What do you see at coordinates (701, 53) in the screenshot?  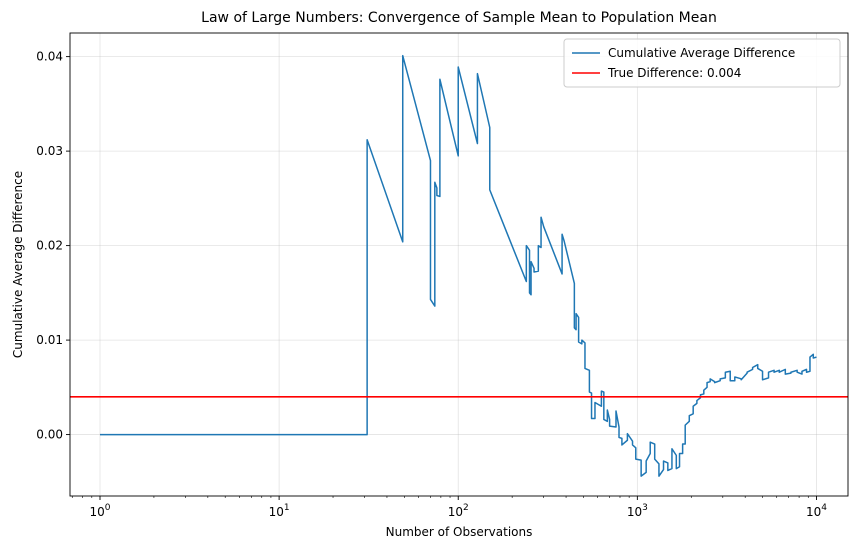 I see `legend-label-cumulative-average: Cumulative Average Difference` at bounding box center [701, 53].